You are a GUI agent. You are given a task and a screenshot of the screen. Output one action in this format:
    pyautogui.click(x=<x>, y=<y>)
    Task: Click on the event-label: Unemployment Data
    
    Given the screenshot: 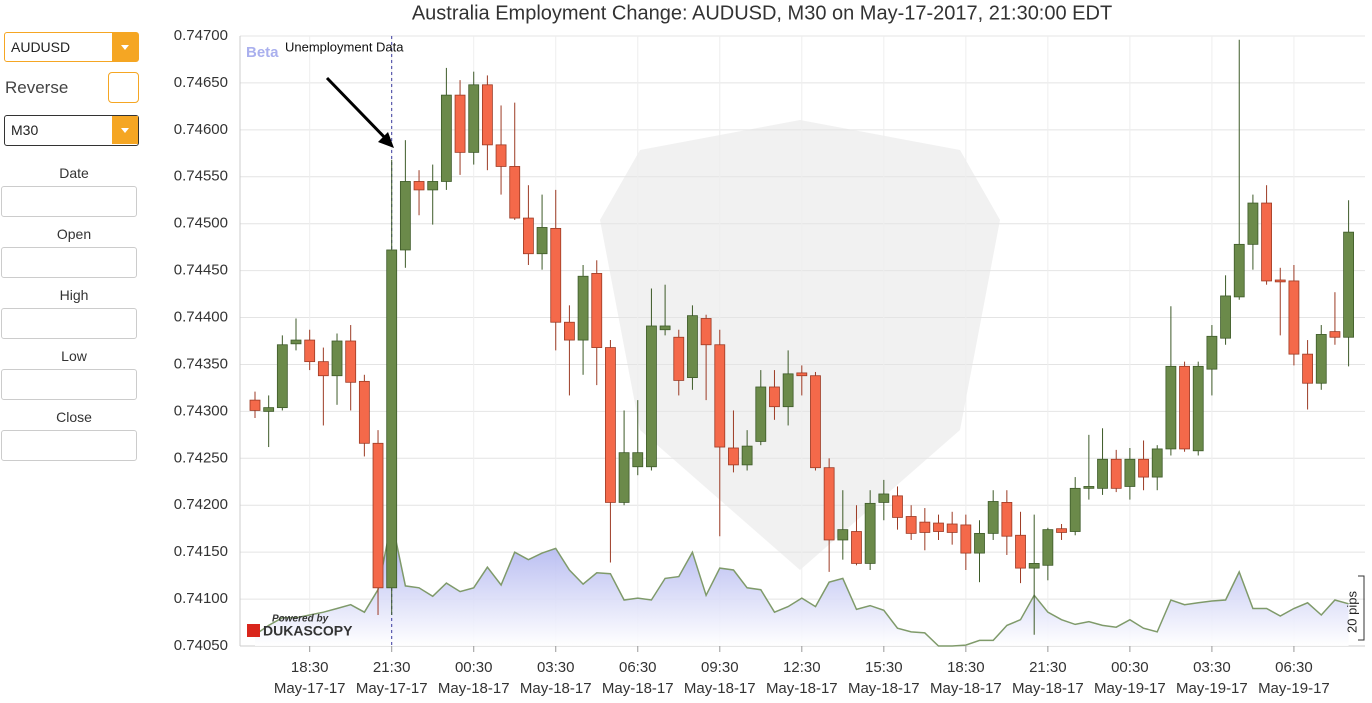 What is the action you would take?
    pyautogui.click(x=344, y=46)
    